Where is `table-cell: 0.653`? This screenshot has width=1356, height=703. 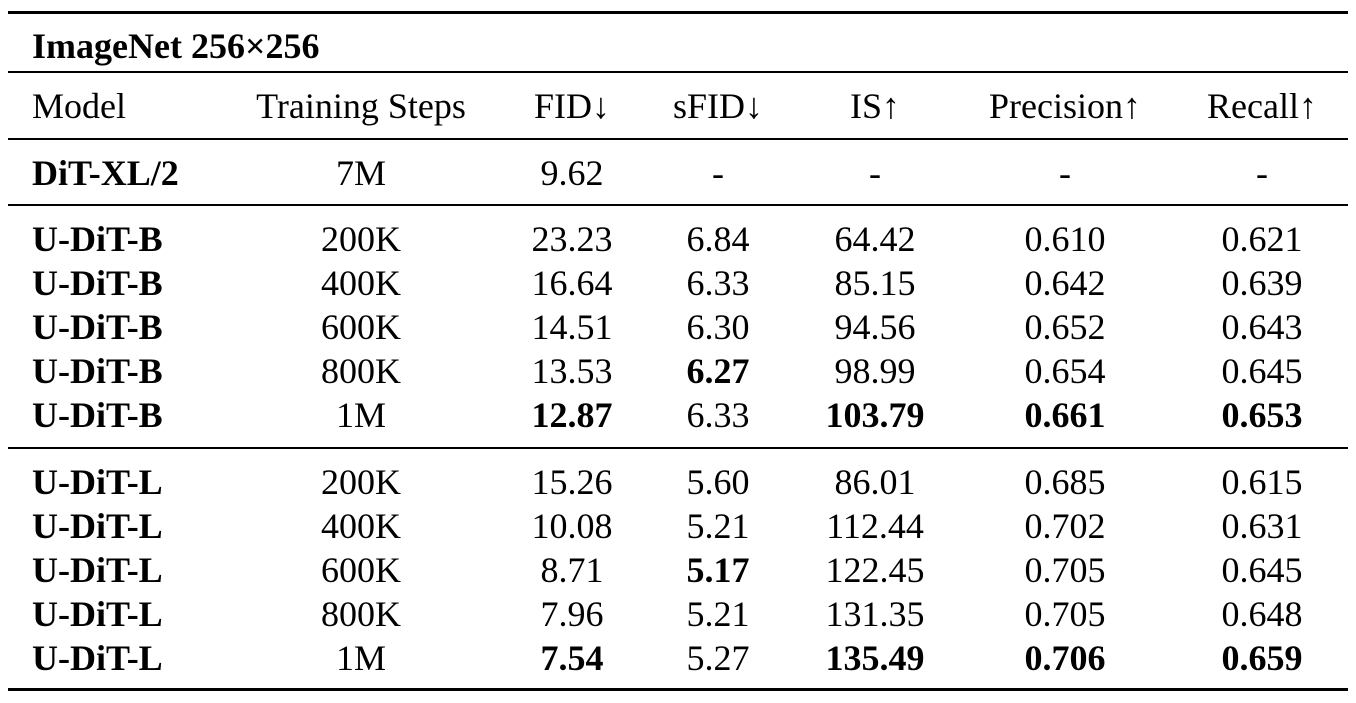
table-cell: 0.653 is located at coordinates (1262, 415).